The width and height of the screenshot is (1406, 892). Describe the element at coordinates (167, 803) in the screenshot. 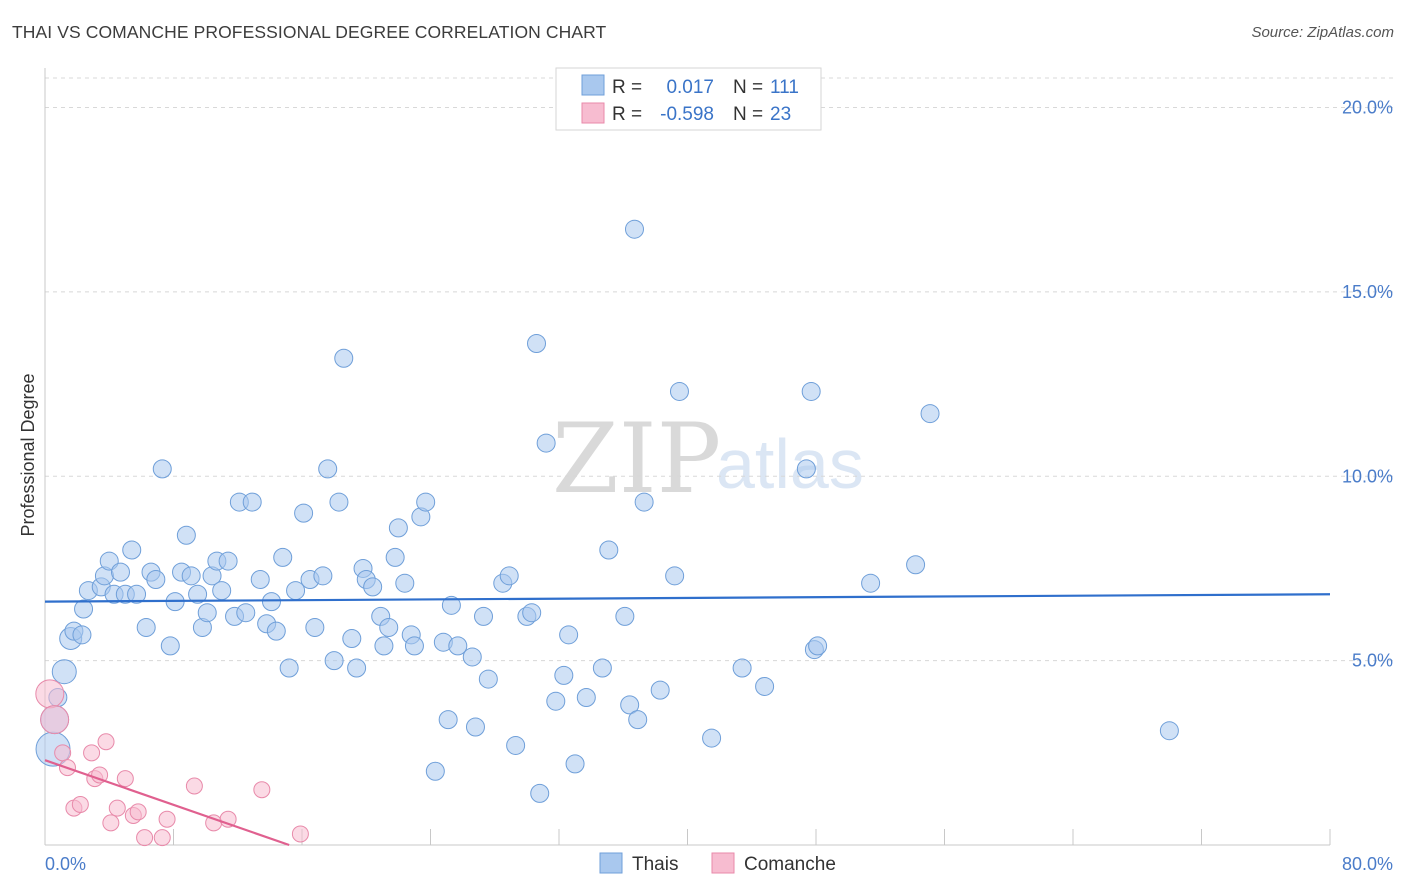

I see `comanche-trendline` at that location.